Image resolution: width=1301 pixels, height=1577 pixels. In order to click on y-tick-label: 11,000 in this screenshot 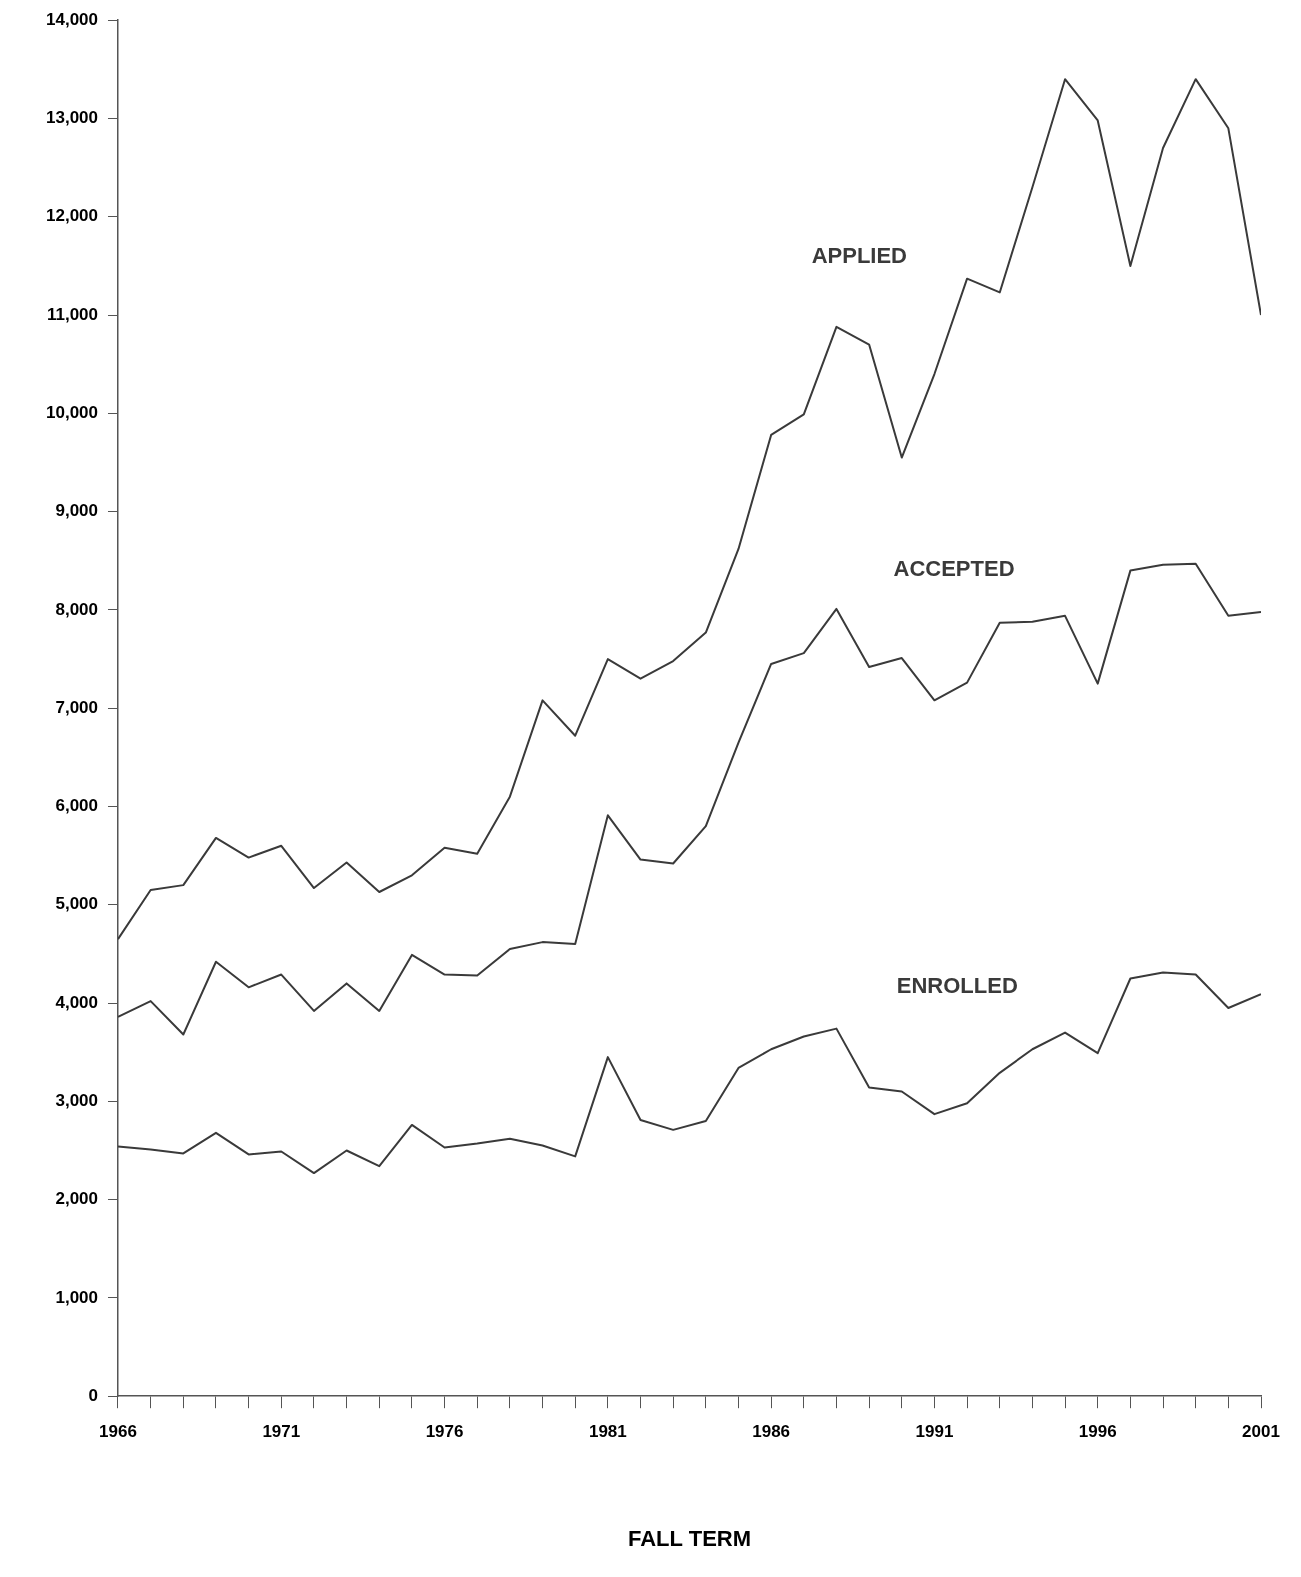, I will do `click(72, 314)`.